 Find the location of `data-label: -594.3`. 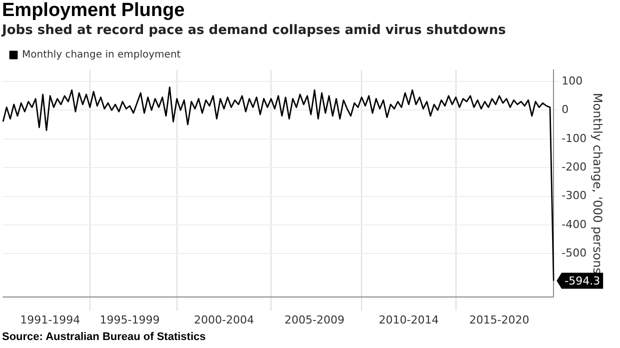

data-label: -594.3 is located at coordinates (582, 281).